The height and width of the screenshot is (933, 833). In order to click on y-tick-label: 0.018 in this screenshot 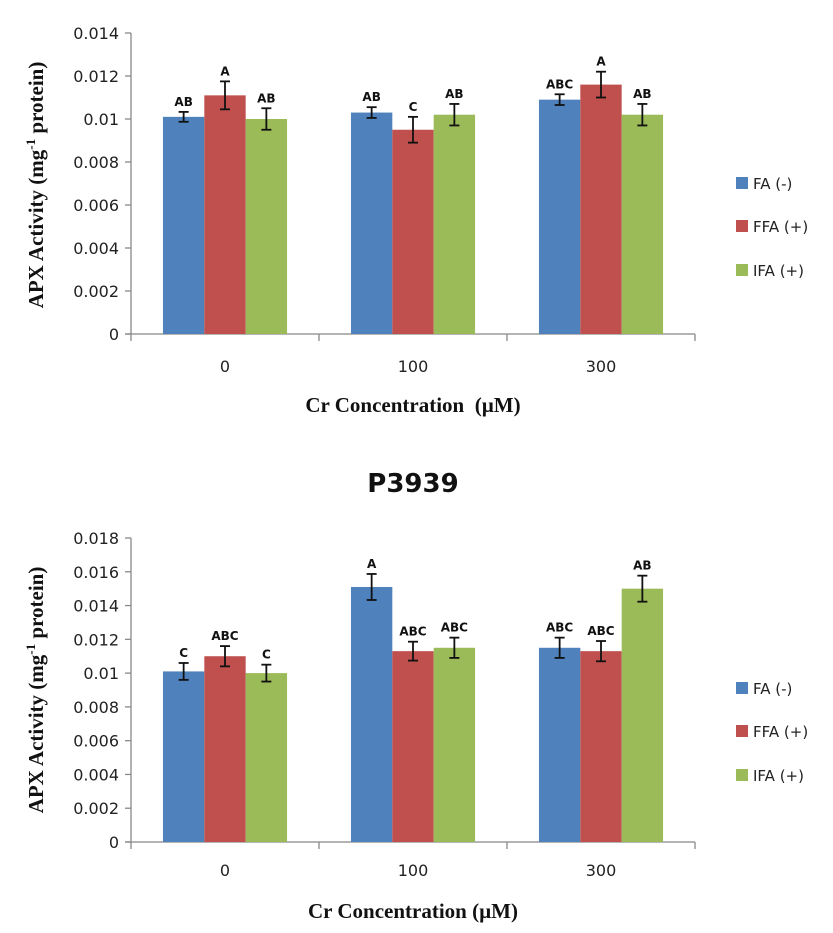, I will do `click(96, 538)`.